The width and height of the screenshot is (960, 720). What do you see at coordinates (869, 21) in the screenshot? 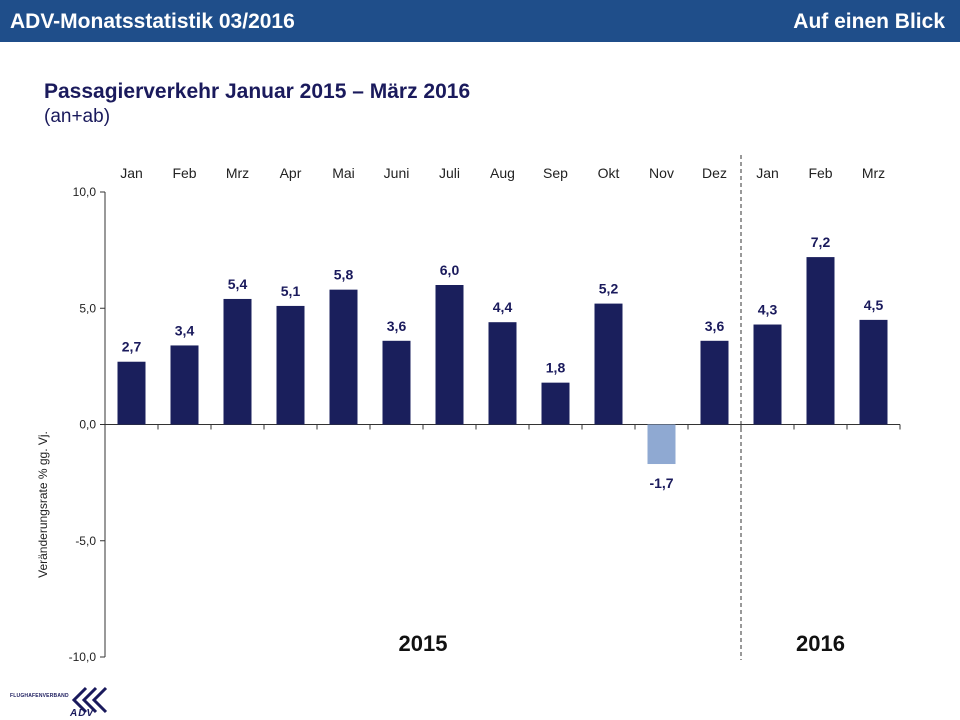
I see `report-section-title: Auf einen Blick` at bounding box center [869, 21].